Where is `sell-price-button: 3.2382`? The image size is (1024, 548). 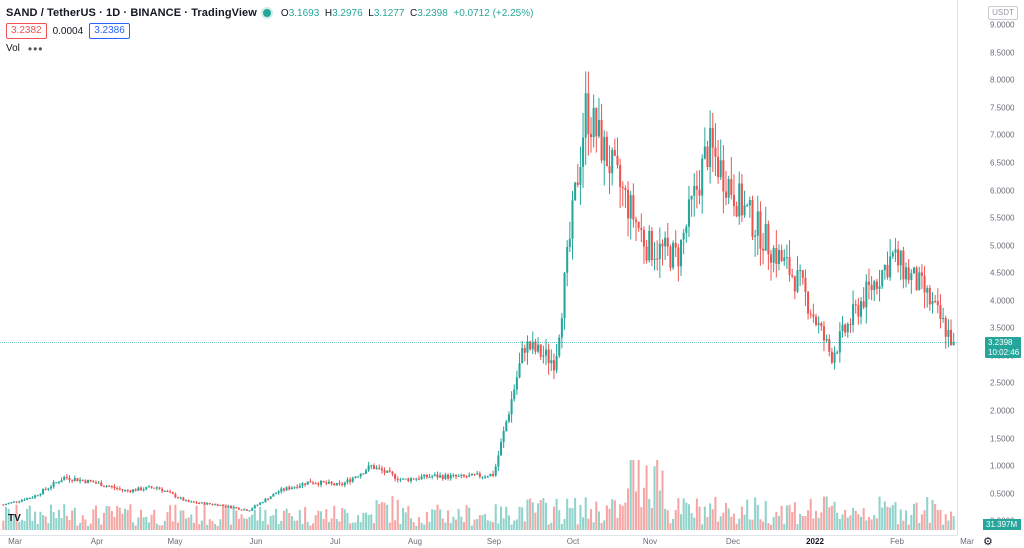 sell-price-button: 3.2382 is located at coordinates (26, 31).